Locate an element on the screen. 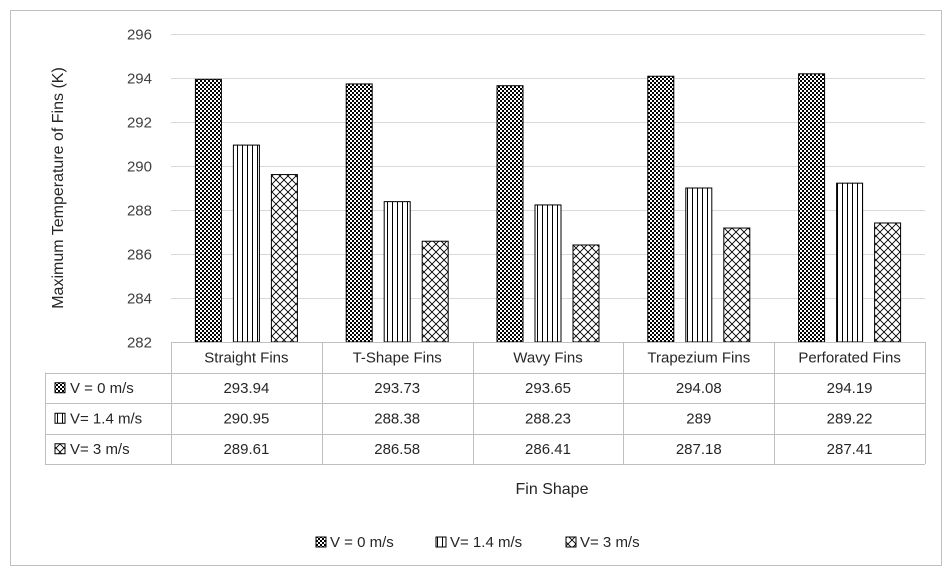 The height and width of the screenshot is (569, 945). table-cell-value: 289.61 is located at coordinates (246, 449).